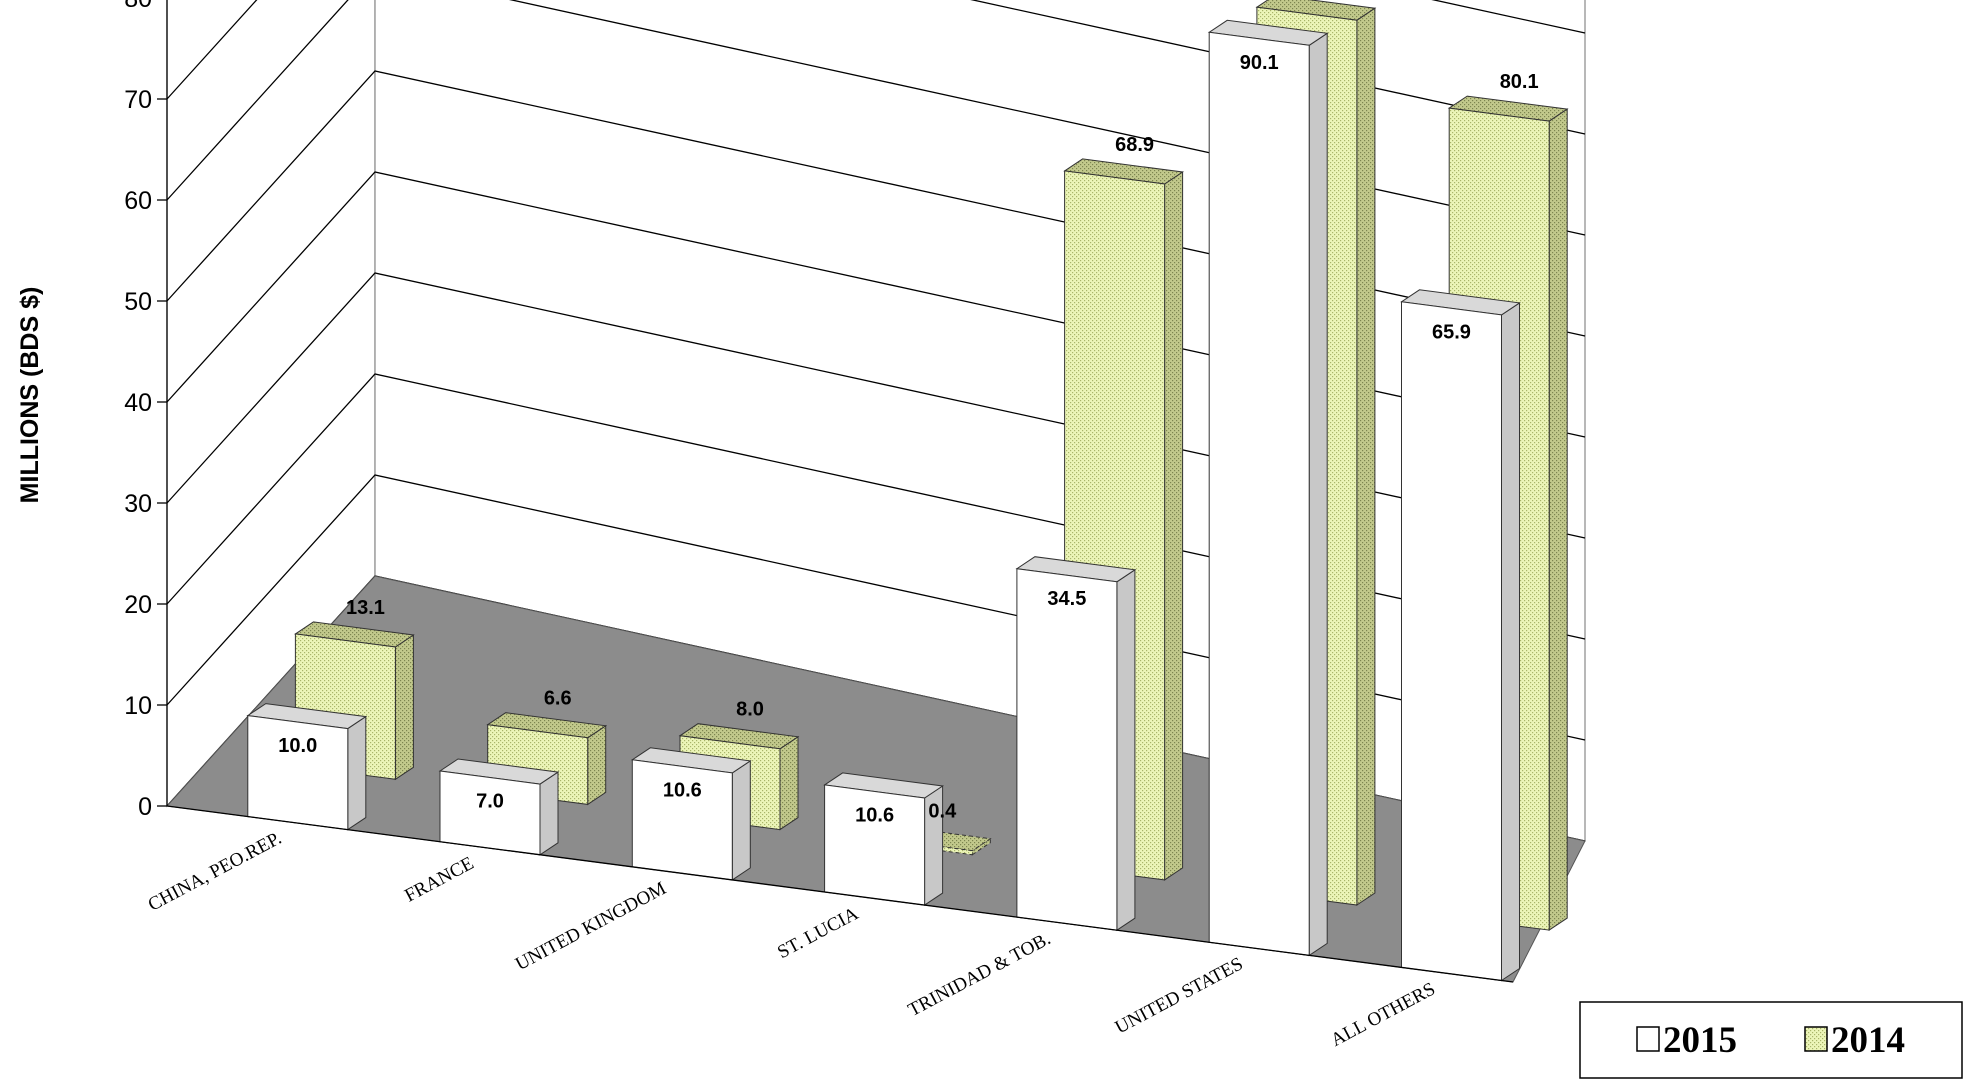  Describe the element at coordinates (215, 872) in the screenshot. I see `category-label: CHINA, PEO.REP.` at that location.